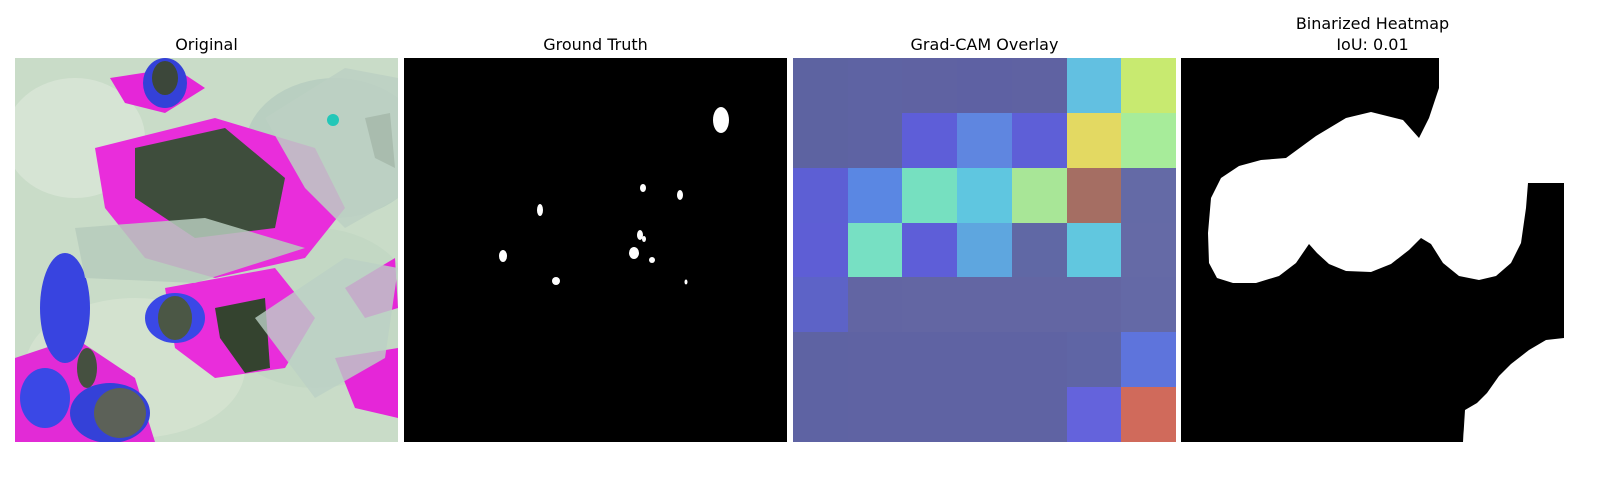 This screenshot has width=1600, height=500. Describe the element at coordinates (1386, 170) in the screenshot. I see `binarized-blob` at that location.